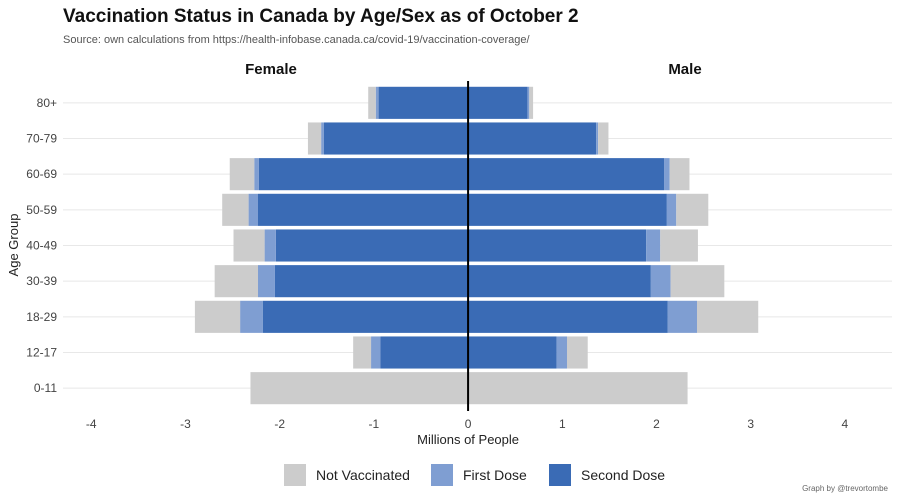 Image resolution: width=900 pixels, height=500 pixels. What do you see at coordinates (845, 424) in the screenshot?
I see `x-tick-label: 4` at bounding box center [845, 424].